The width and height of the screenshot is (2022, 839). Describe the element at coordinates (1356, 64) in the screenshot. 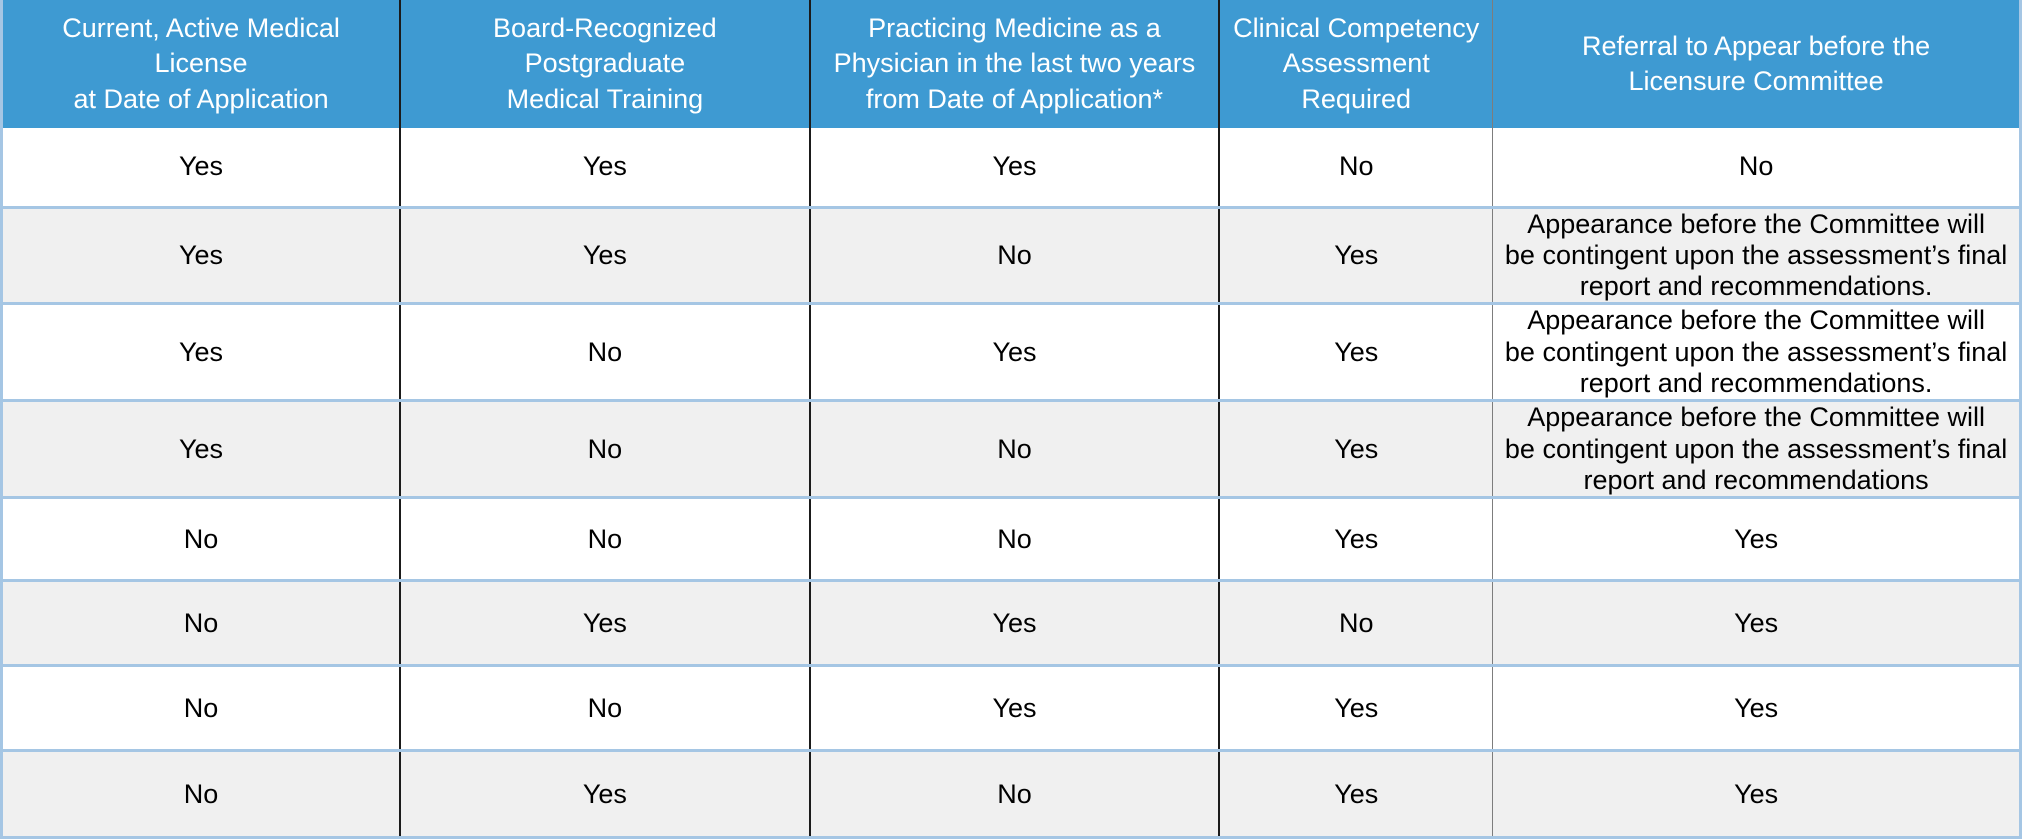

I see `column-header-competency-assessment: Clinical Competency Assessment Required` at that location.